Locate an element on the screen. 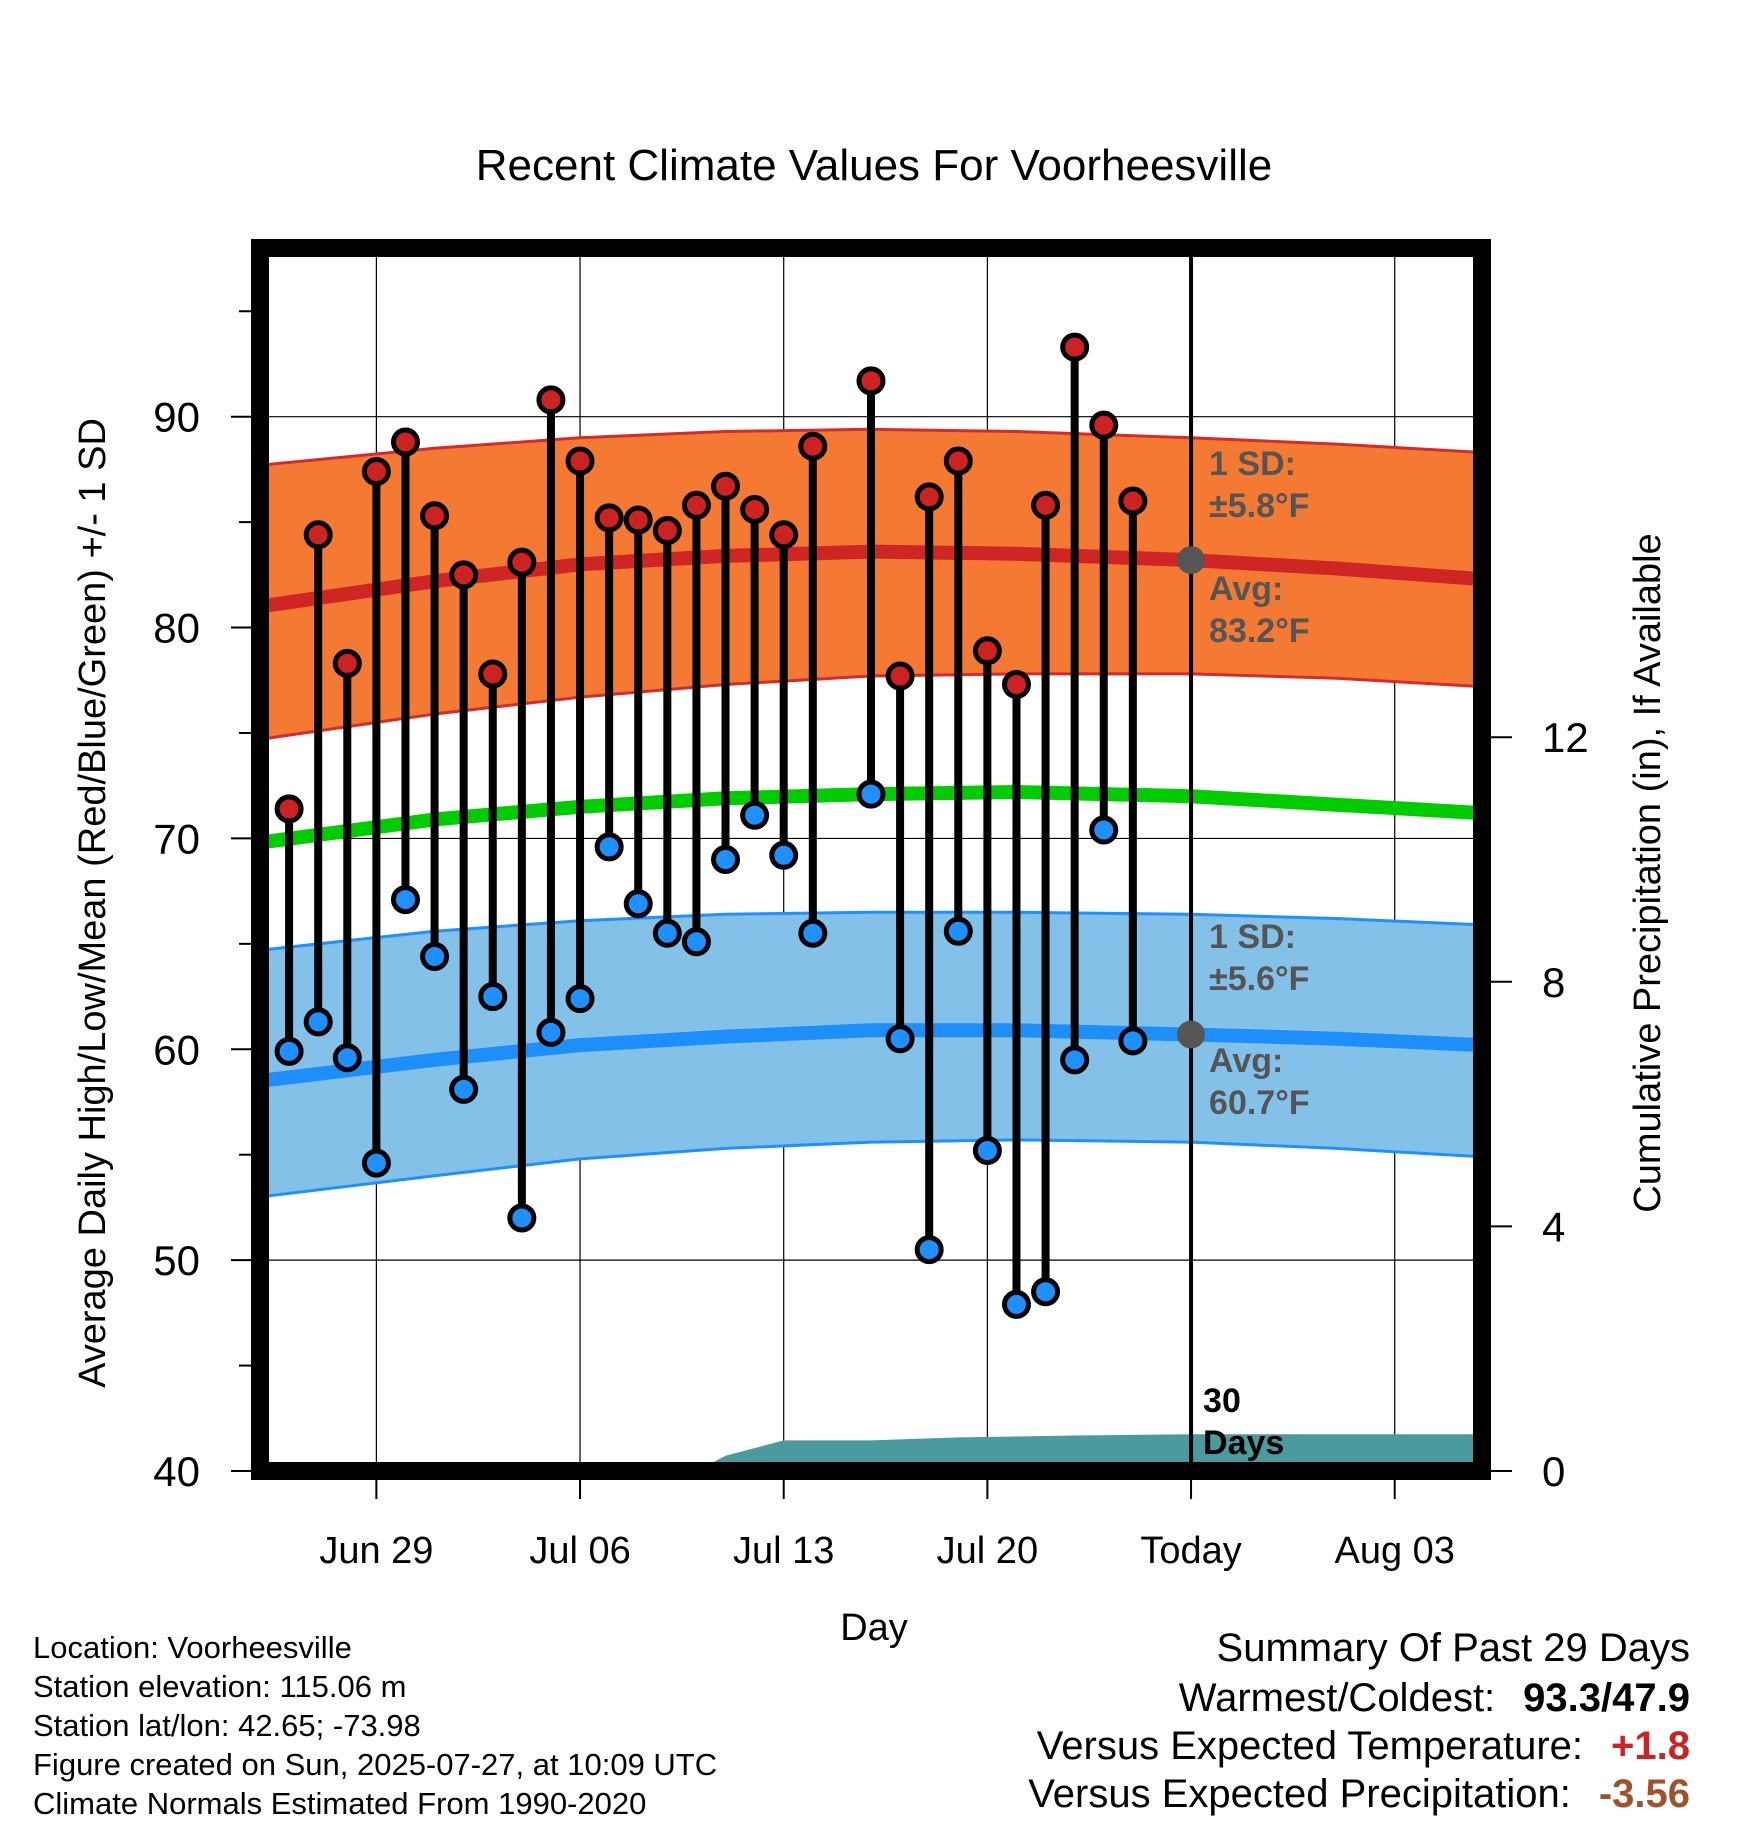 The height and width of the screenshot is (1828, 1748). location-text: Location: Voorheesville is located at coordinates (192, 1647).